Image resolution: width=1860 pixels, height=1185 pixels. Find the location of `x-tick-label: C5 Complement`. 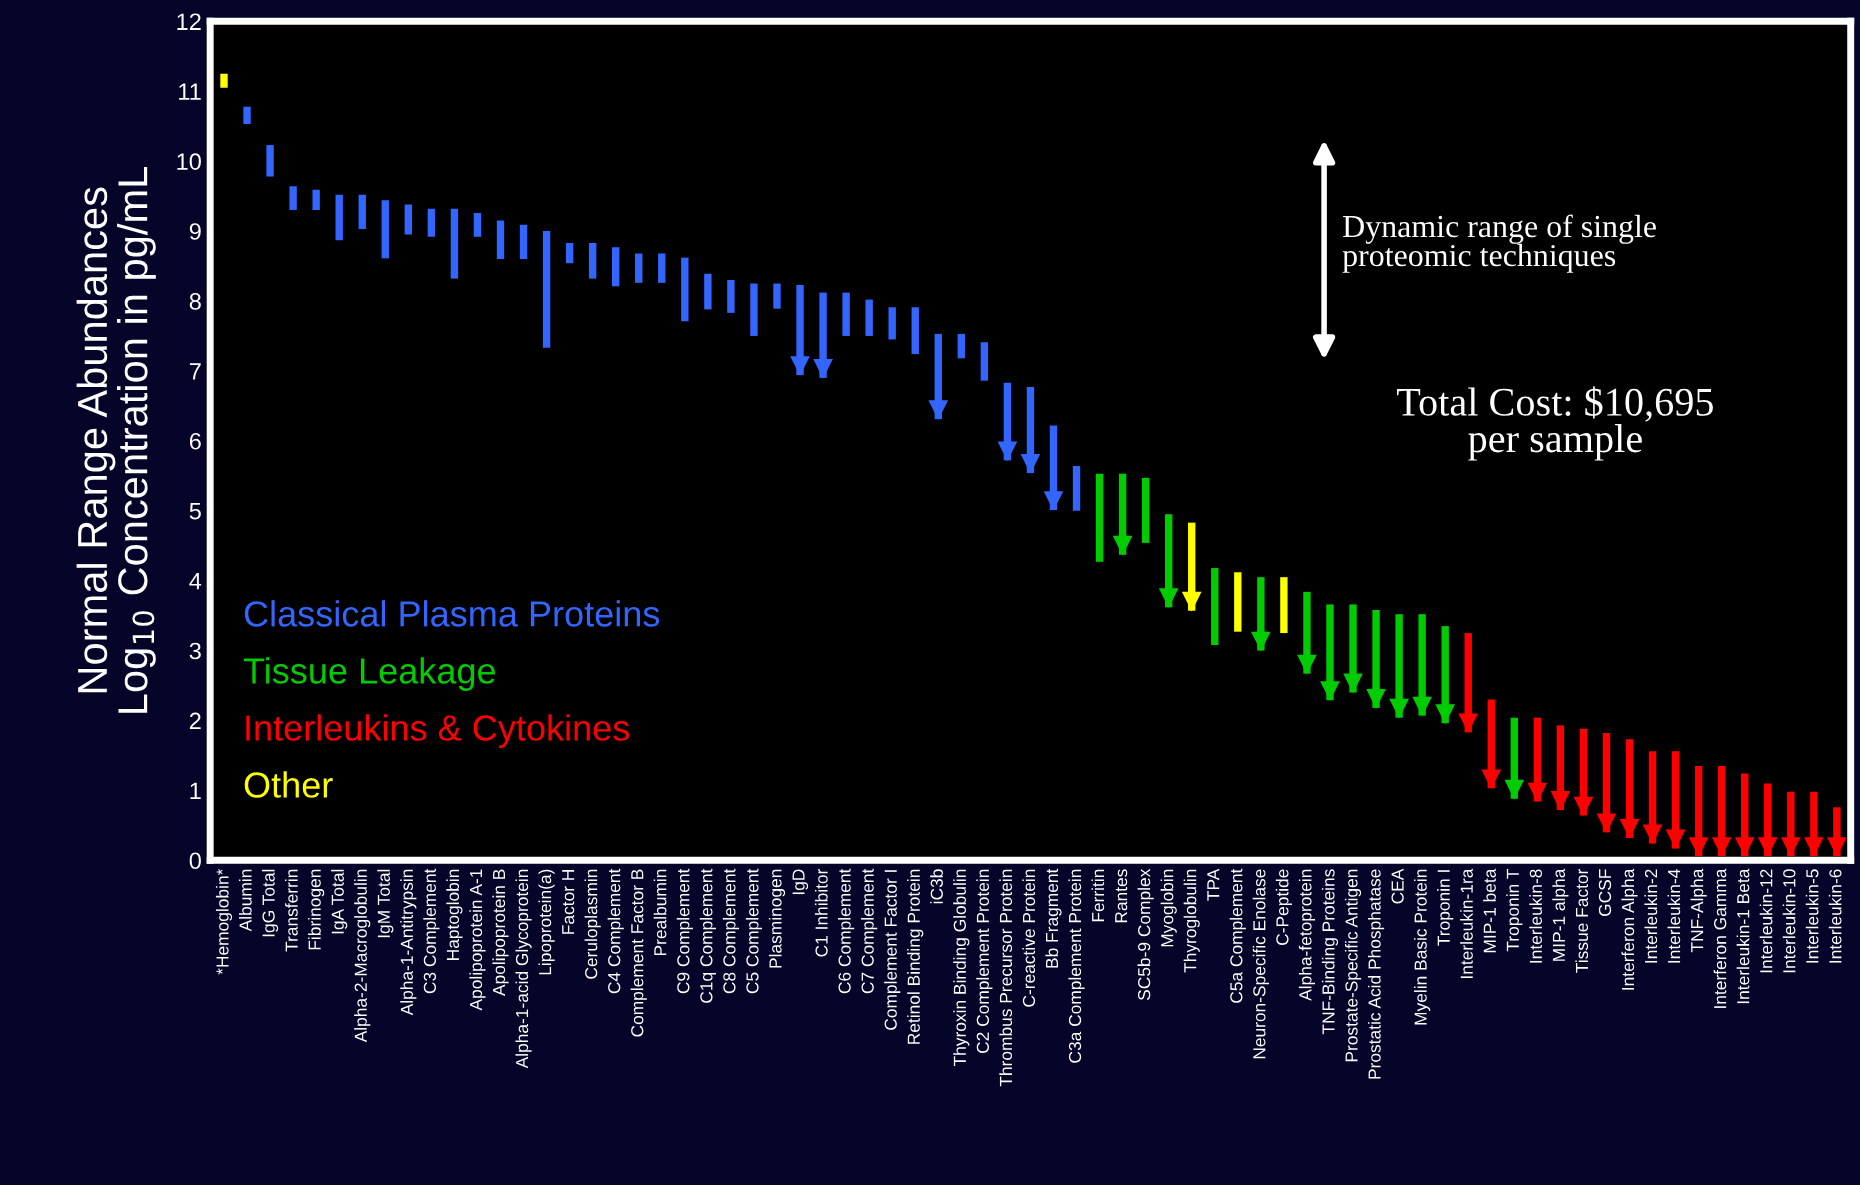

x-tick-label: C5 Complement is located at coordinates (754, 931).